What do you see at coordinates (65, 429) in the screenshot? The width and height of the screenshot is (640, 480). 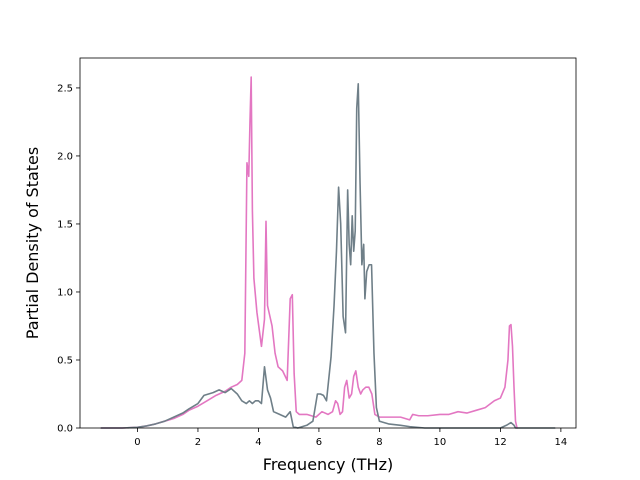 I see `y-tick-label: 0.0` at bounding box center [65, 429].